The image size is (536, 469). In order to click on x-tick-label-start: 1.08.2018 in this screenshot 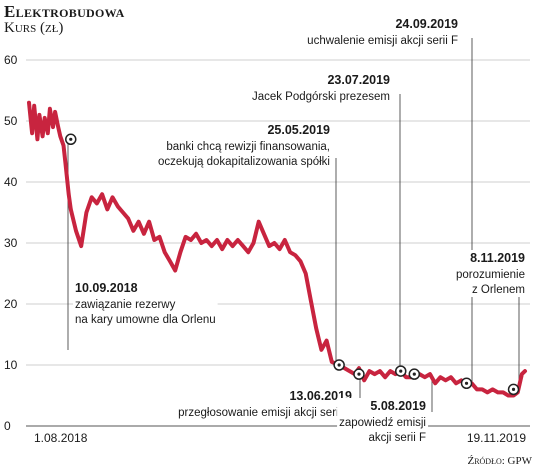, I will do `click(61, 438)`.